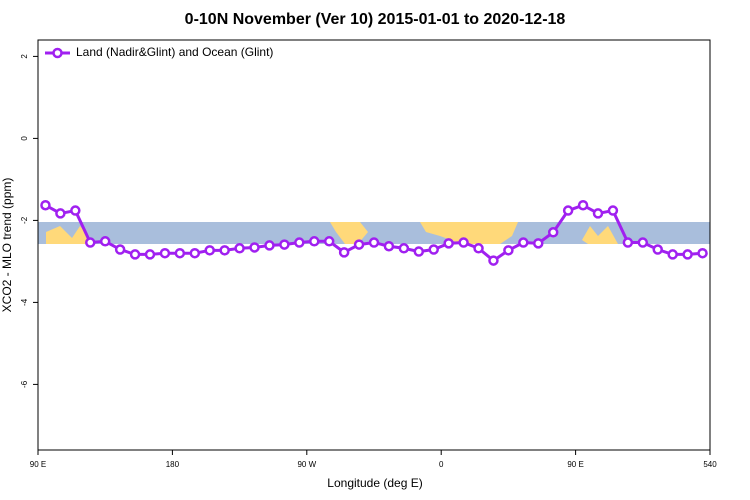 The width and height of the screenshot is (750, 500). What do you see at coordinates (57, 53) in the screenshot?
I see `legend-marker` at bounding box center [57, 53].